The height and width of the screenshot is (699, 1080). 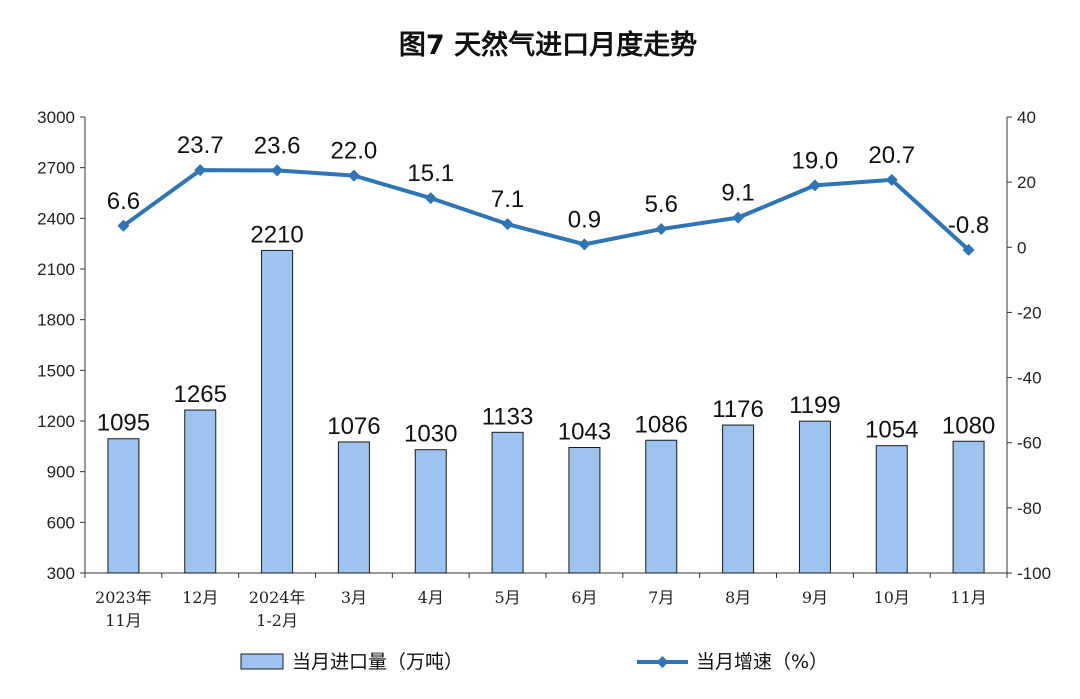 What do you see at coordinates (892, 597) in the screenshot?
I see `x-tick-label: 10月` at bounding box center [892, 597].